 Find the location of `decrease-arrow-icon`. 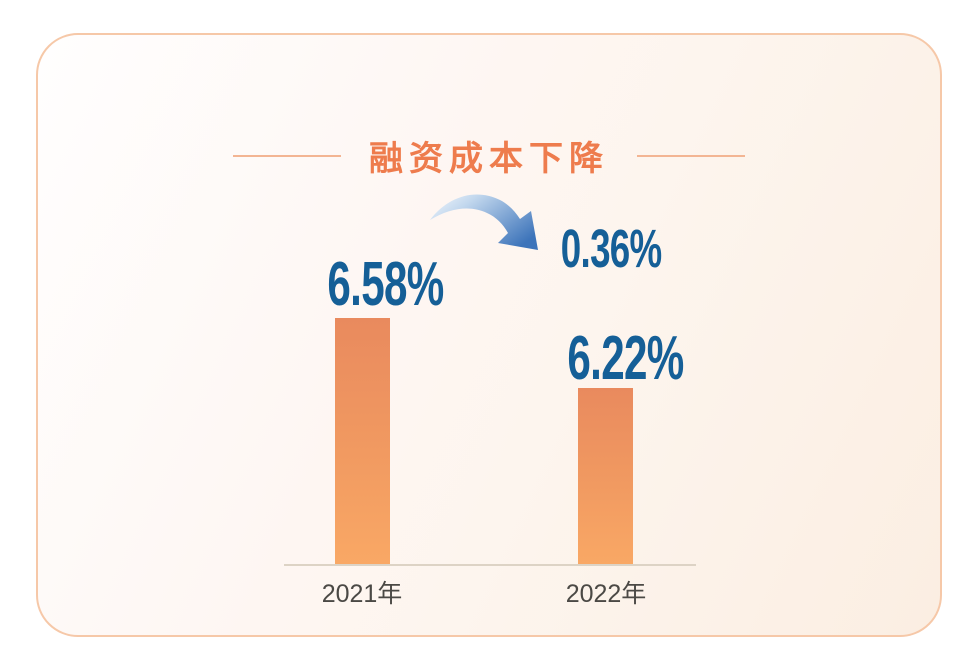

decrease-arrow-icon is located at coordinates (487, 227).